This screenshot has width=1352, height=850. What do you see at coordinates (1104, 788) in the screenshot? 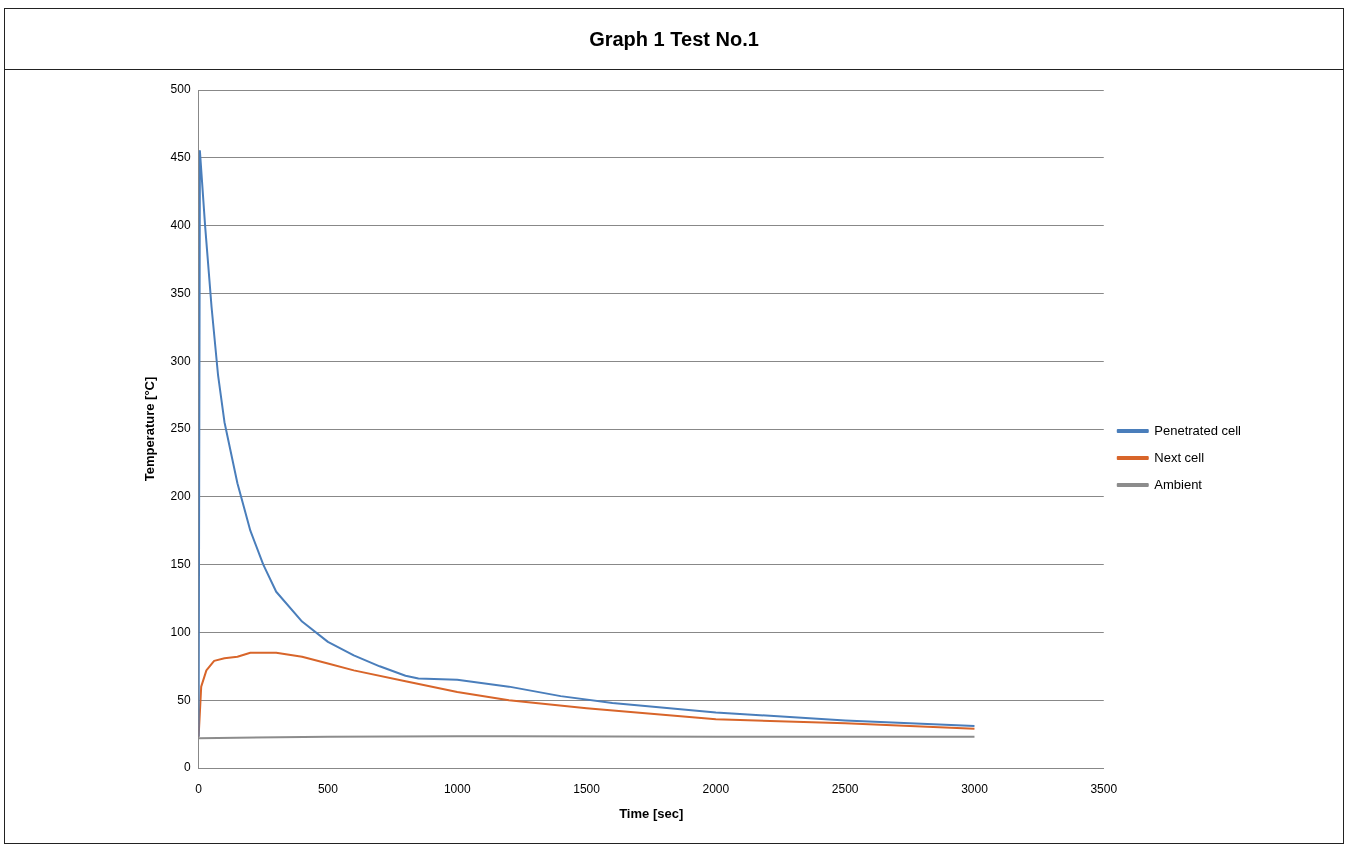
I see `x-tick-label: 3500` at bounding box center [1104, 788].